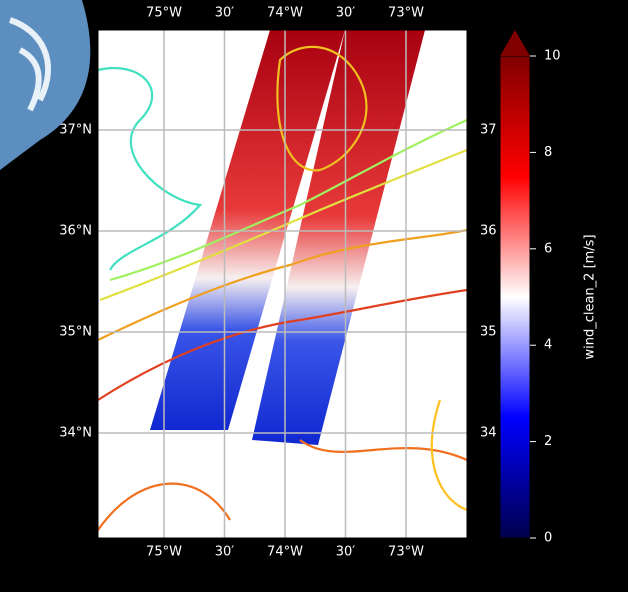 This screenshot has height=592, width=628. What do you see at coordinates (548, 248) in the screenshot?
I see `colorbar-tick-label: 6` at bounding box center [548, 248].